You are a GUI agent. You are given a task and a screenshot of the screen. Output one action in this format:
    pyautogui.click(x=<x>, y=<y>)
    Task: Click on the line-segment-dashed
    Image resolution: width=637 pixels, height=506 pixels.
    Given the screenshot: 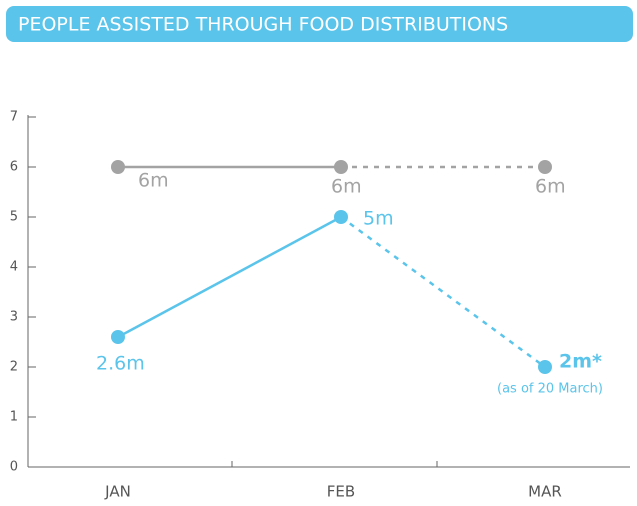 What is the action you would take?
    pyautogui.click(x=443, y=292)
    